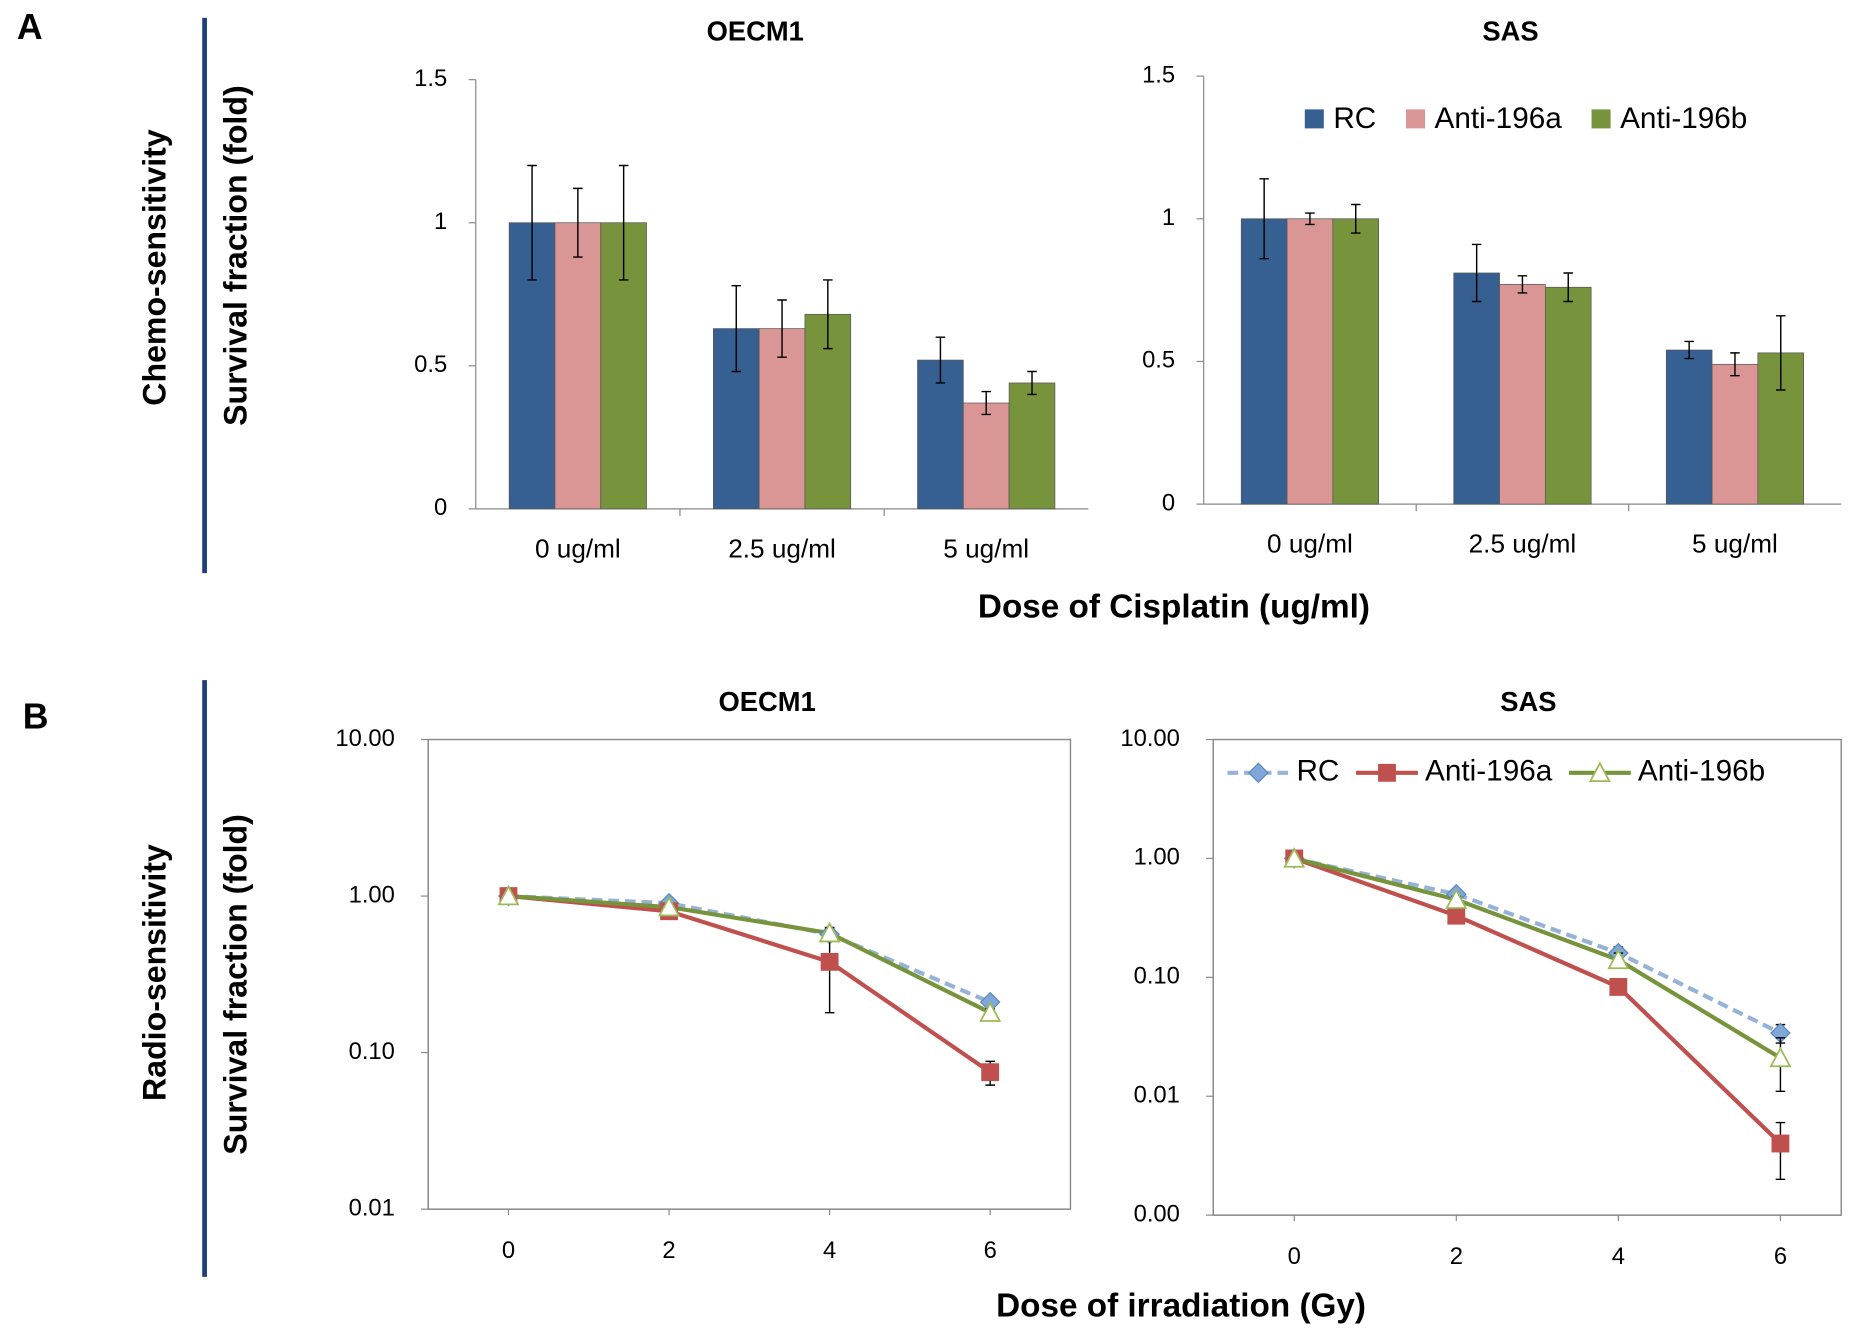 This screenshot has height=1339, width=1865. Describe the element at coordinates (36, 717) in the screenshot. I see `panel-label: B` at that location.